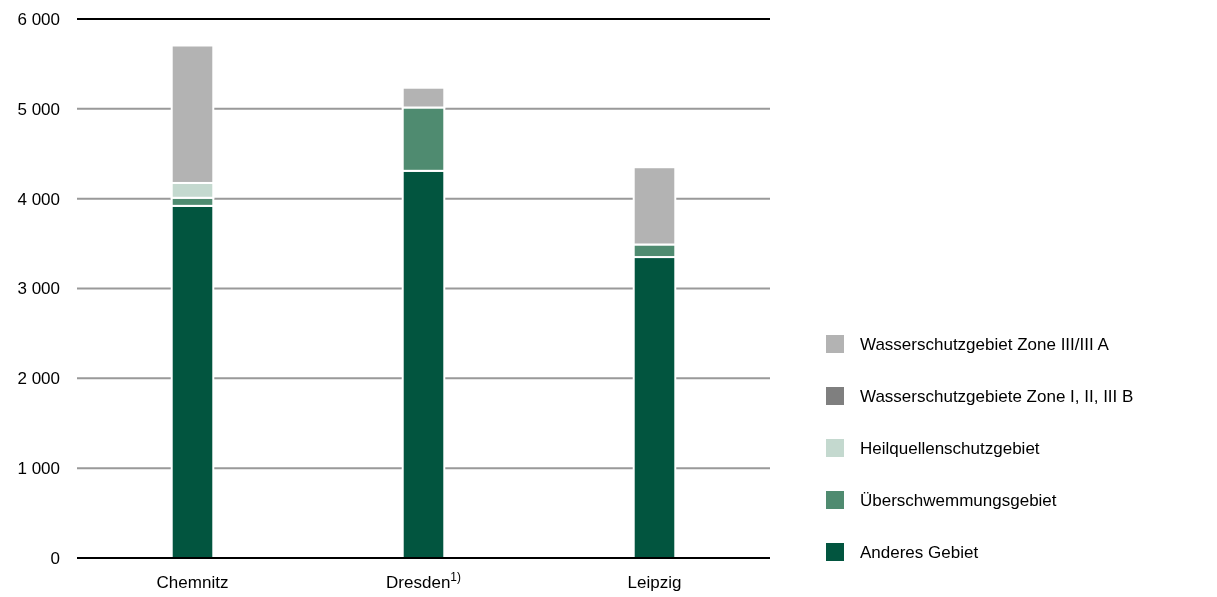 The image size is (1217, 597). Describe the element at coordinates (38, 289) in the screenshot. I see `y-tick-label: 3 000` at that location.